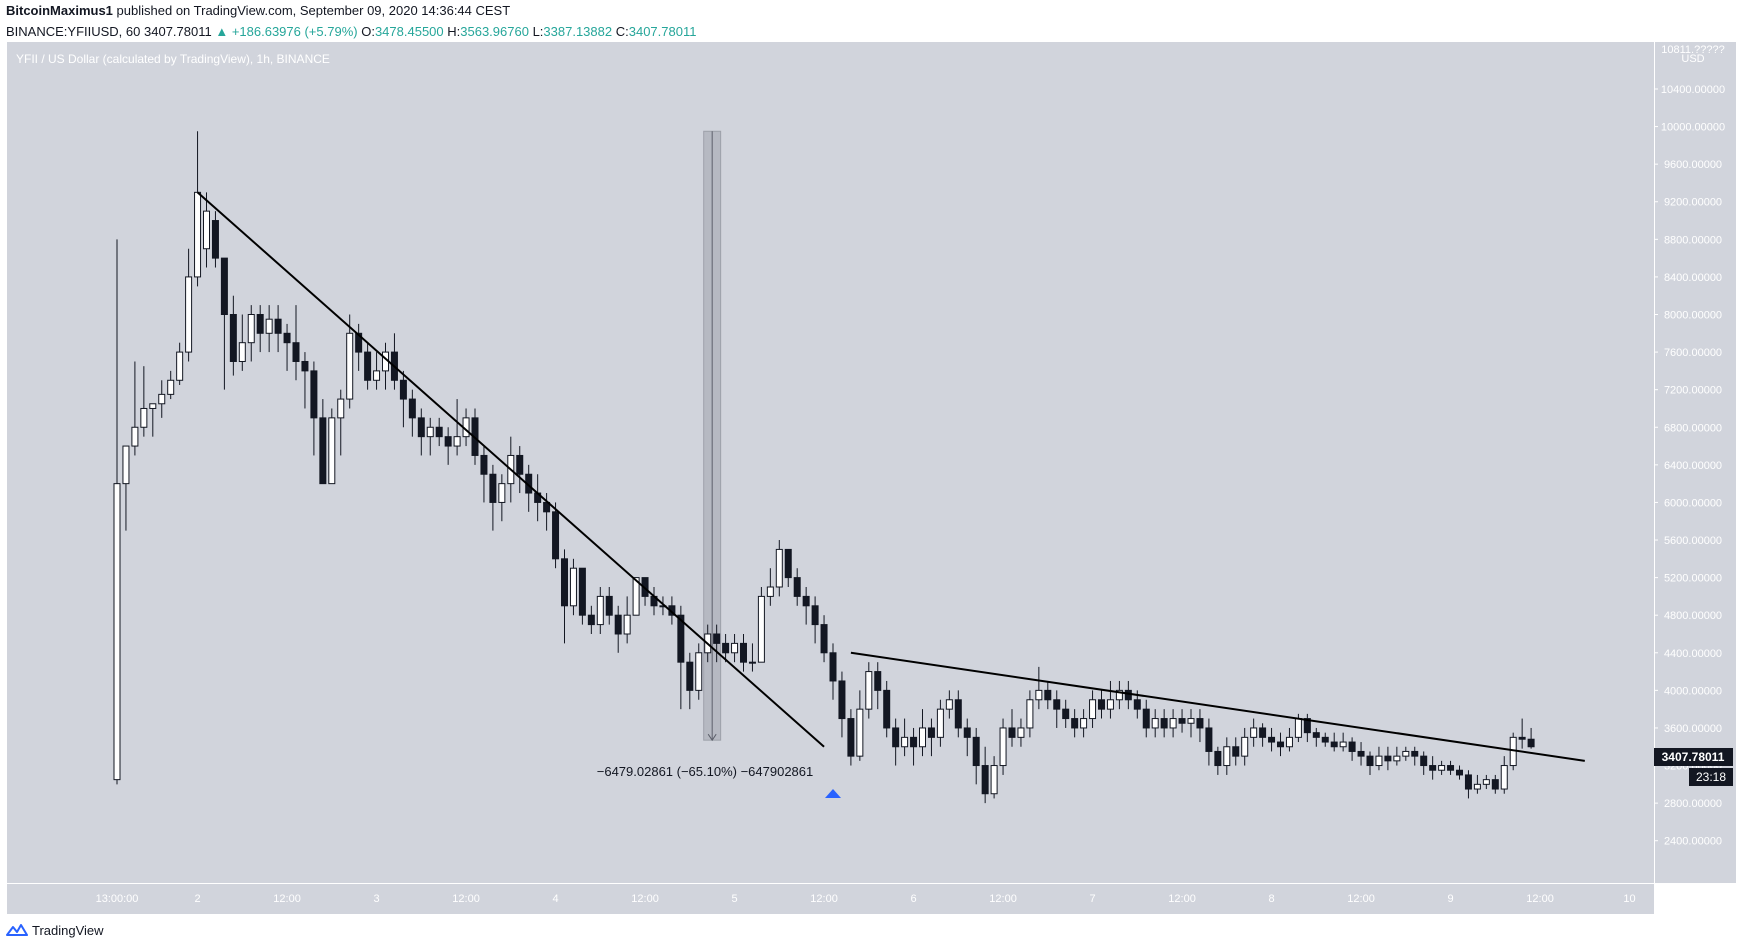  What do you see at coordinates (1693, 316) in the screenshot?
I see `y-tick-label: 8000.00000` at bounding box center [1693, 316].